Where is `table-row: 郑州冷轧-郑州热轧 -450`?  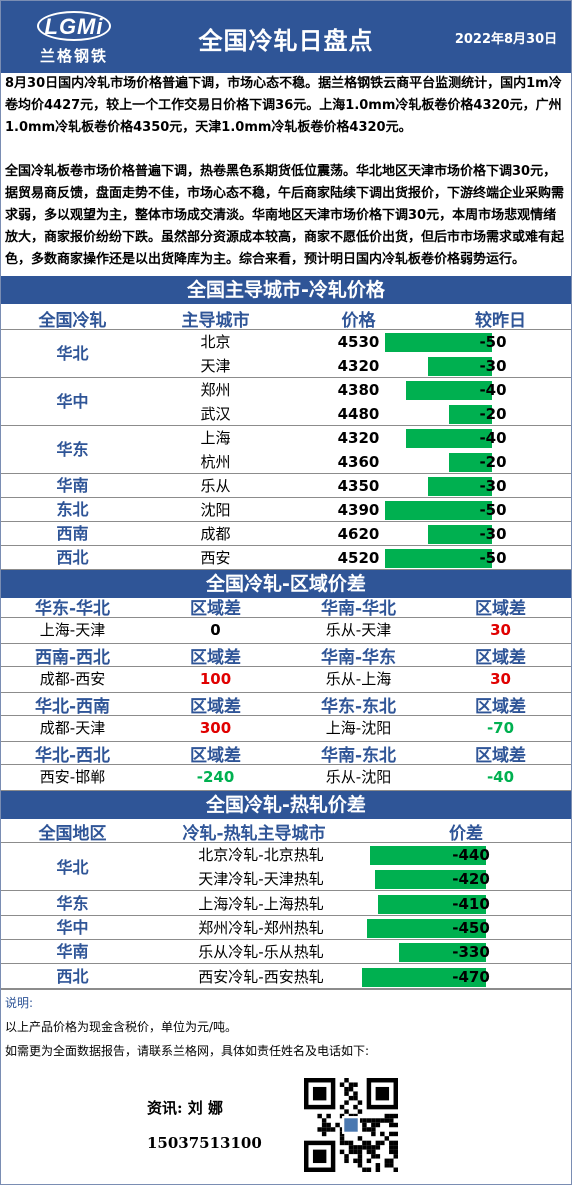
table-row: 郑州冷轧-郑州热轧 -450 is located at coordinates (286, 928).